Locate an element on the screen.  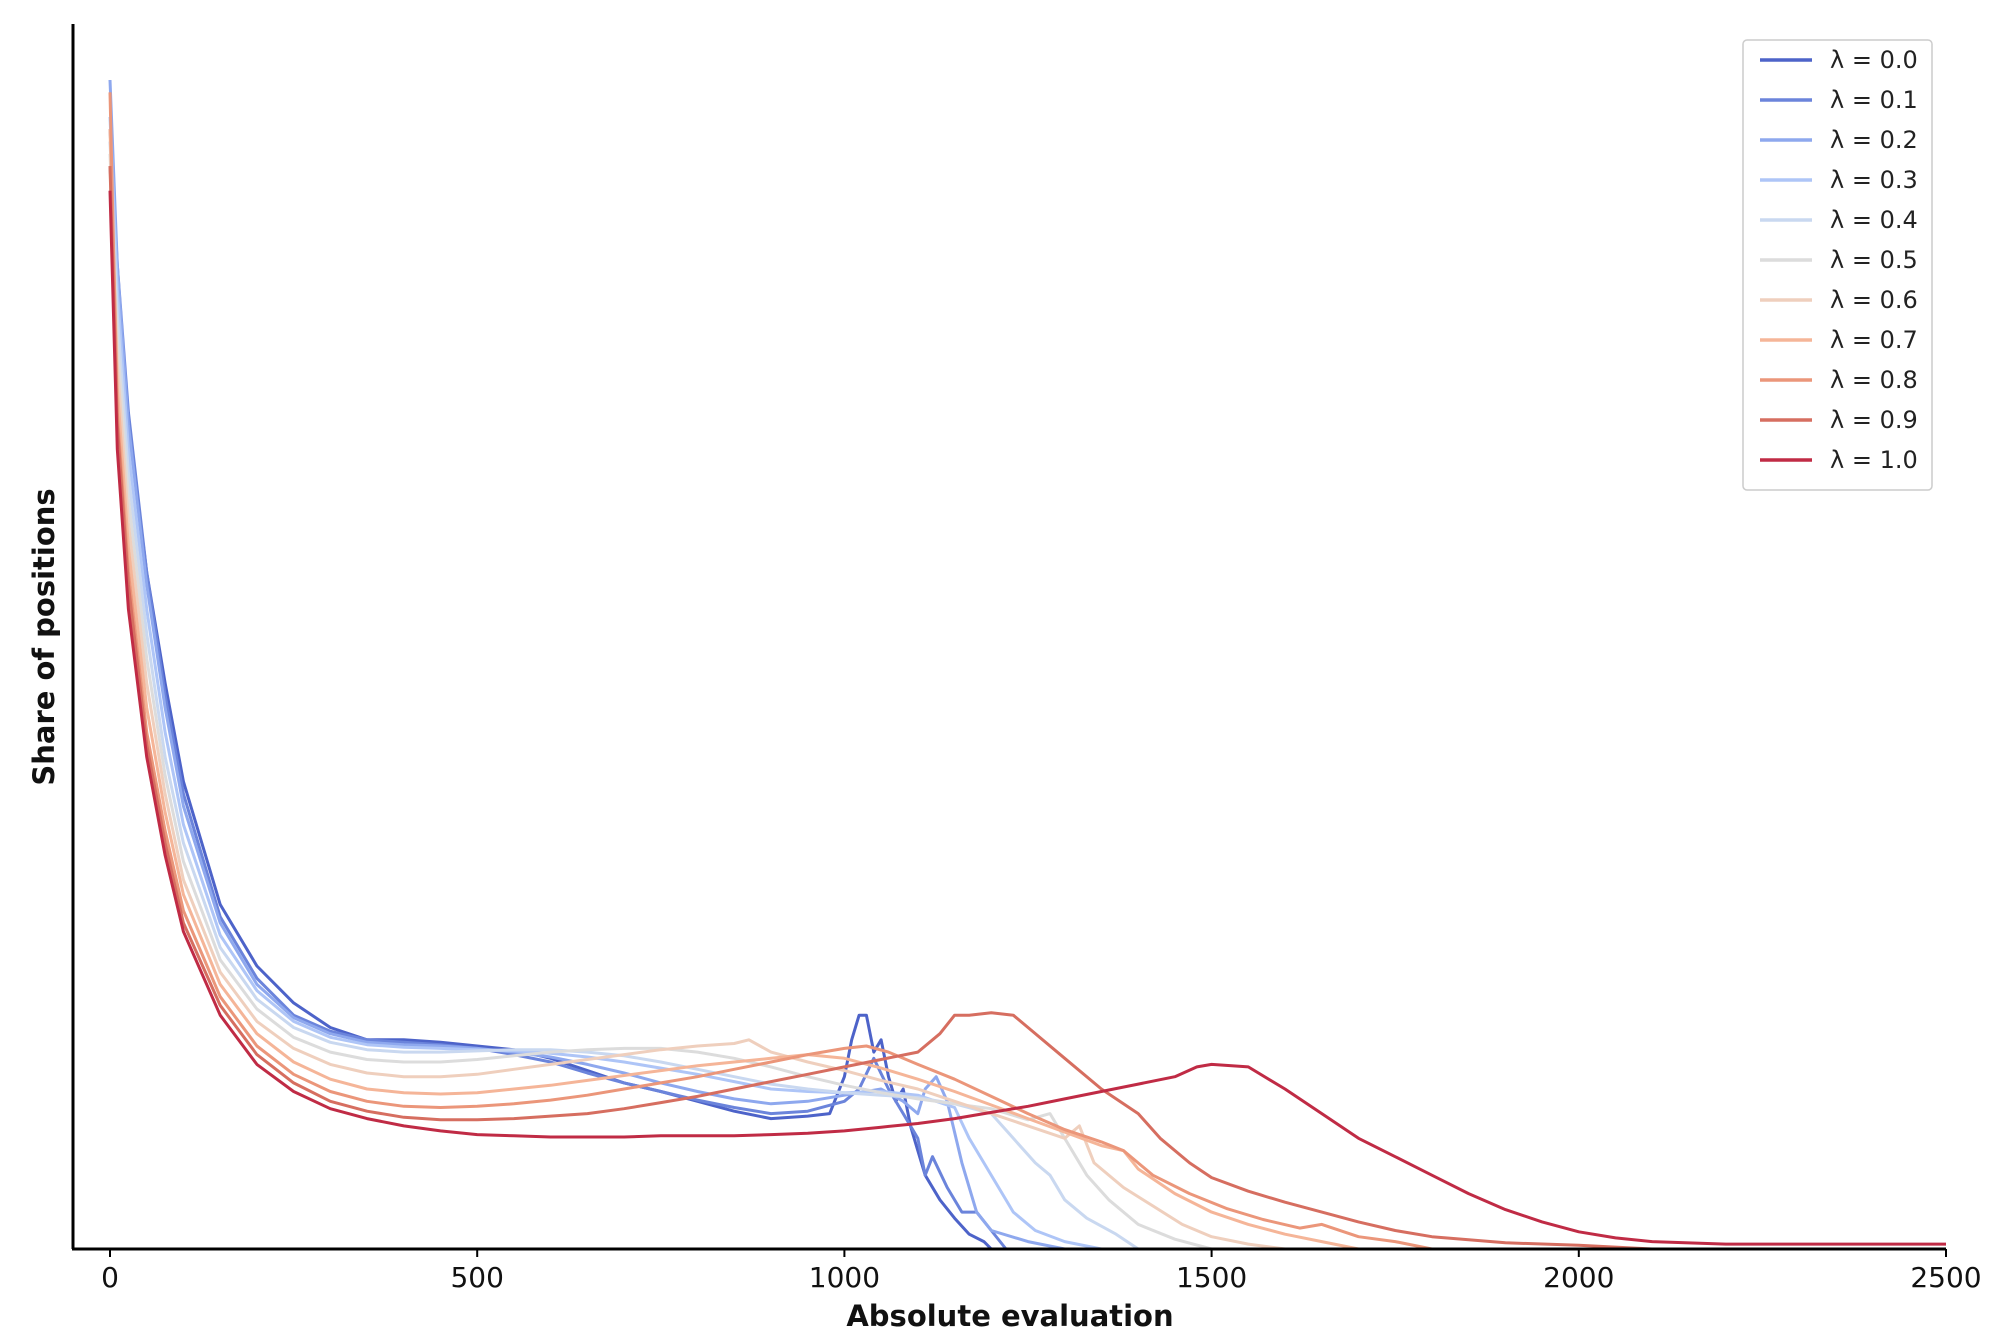
x-tick-label: 1500 is located at coordinates (1211, 1277).